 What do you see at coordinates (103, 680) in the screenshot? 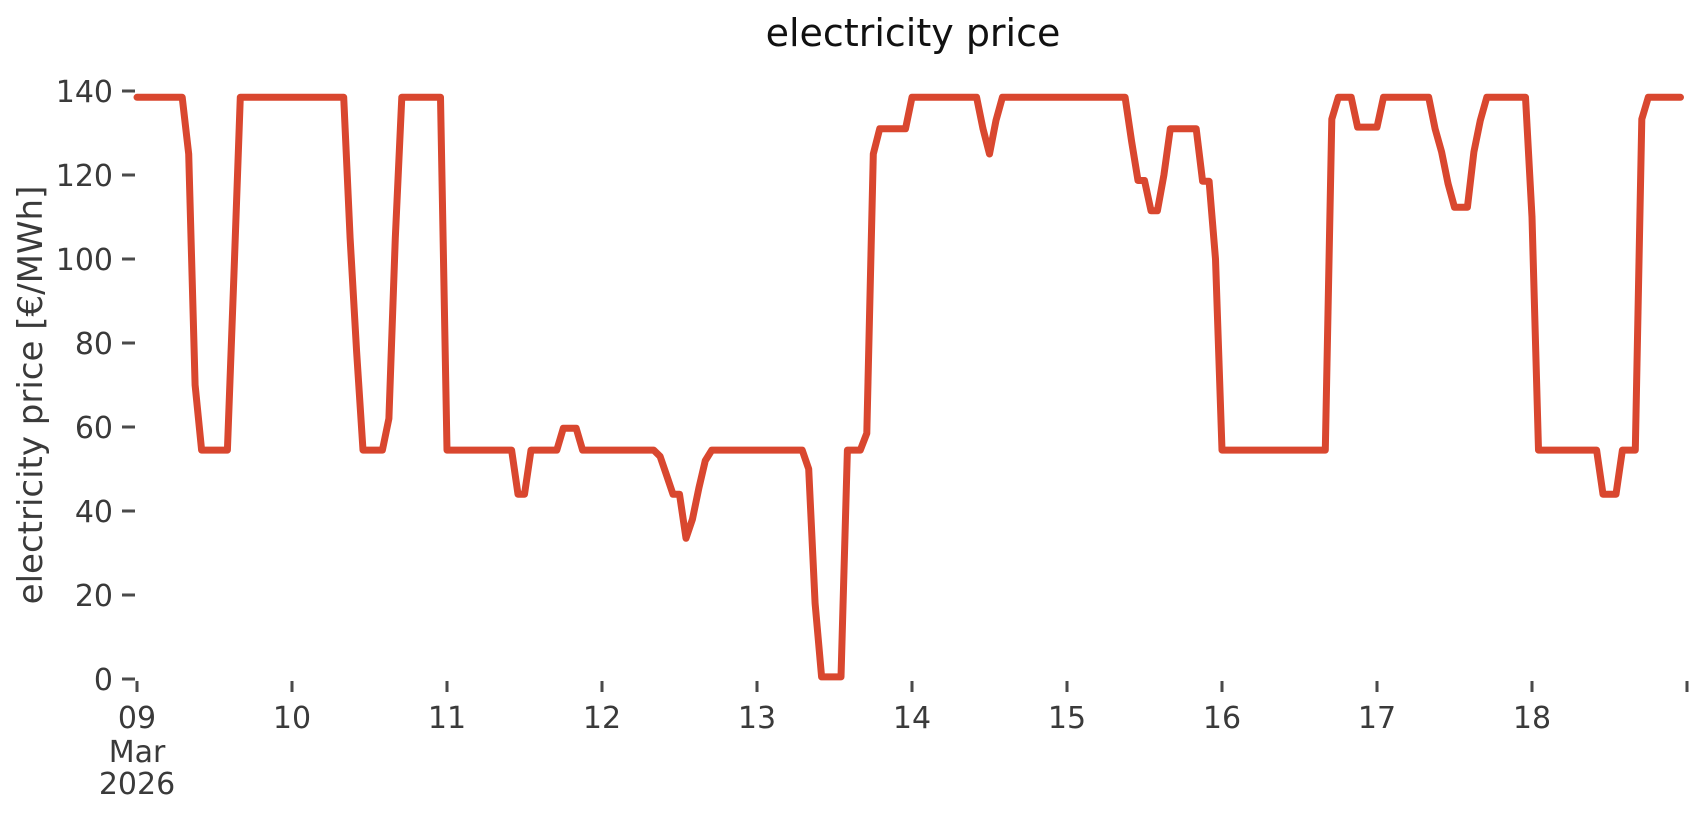
I see `y-tick-label: 0` at bounding box center [103, 680].